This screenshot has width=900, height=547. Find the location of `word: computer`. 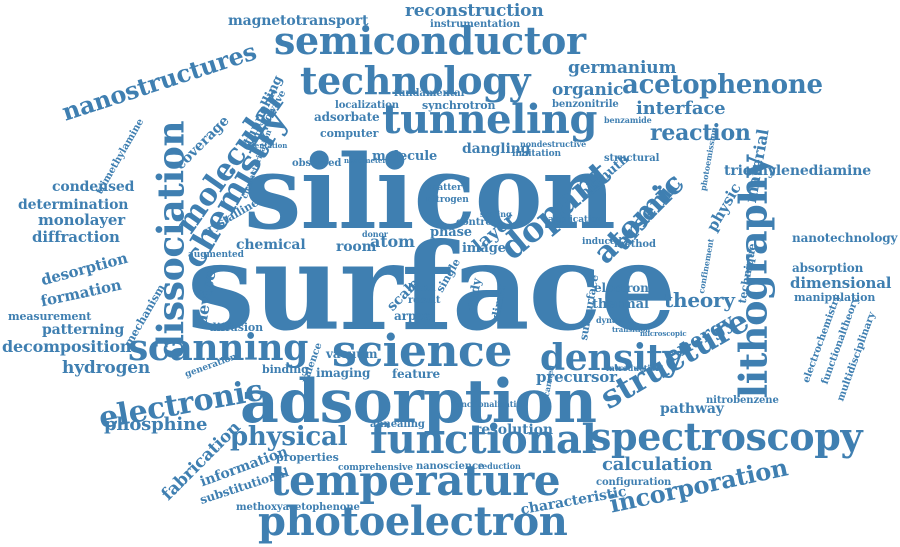

word: computer is located at coordinates (349, 133).